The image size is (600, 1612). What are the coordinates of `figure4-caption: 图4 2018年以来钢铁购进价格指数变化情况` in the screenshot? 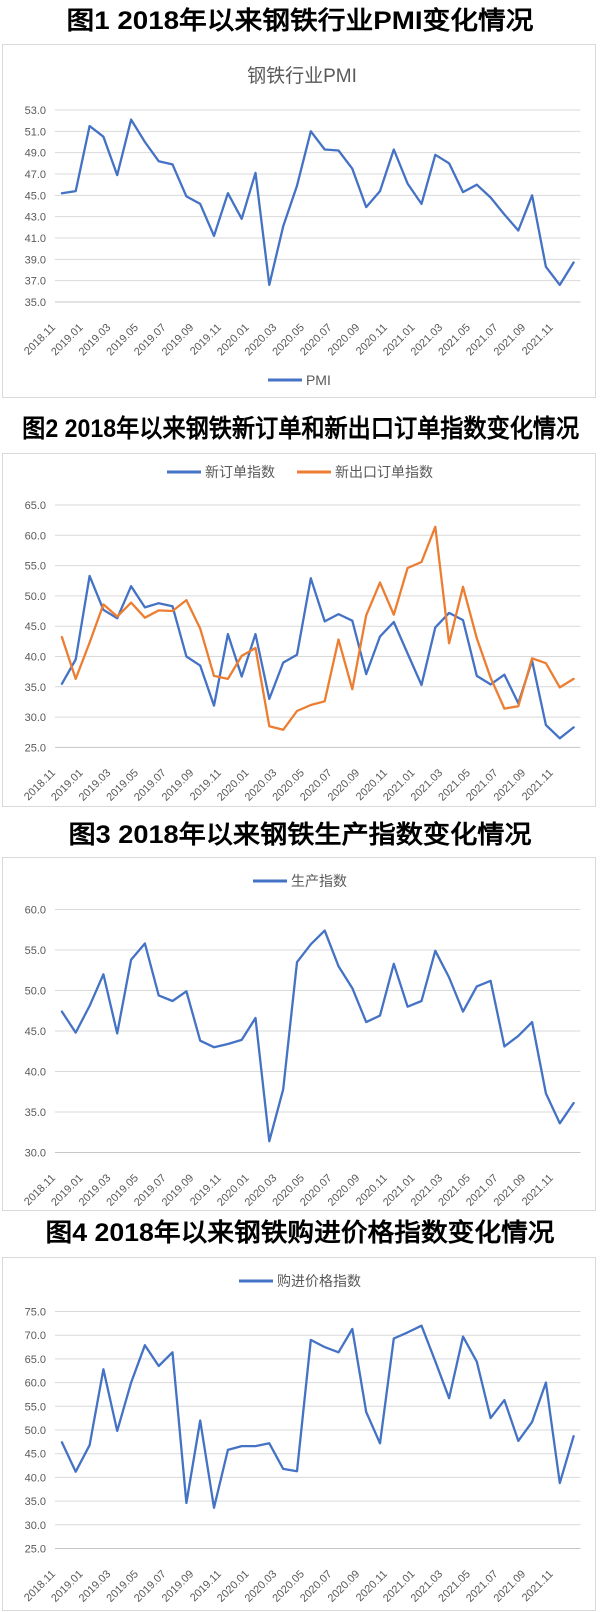 It's located at (300, 1233).